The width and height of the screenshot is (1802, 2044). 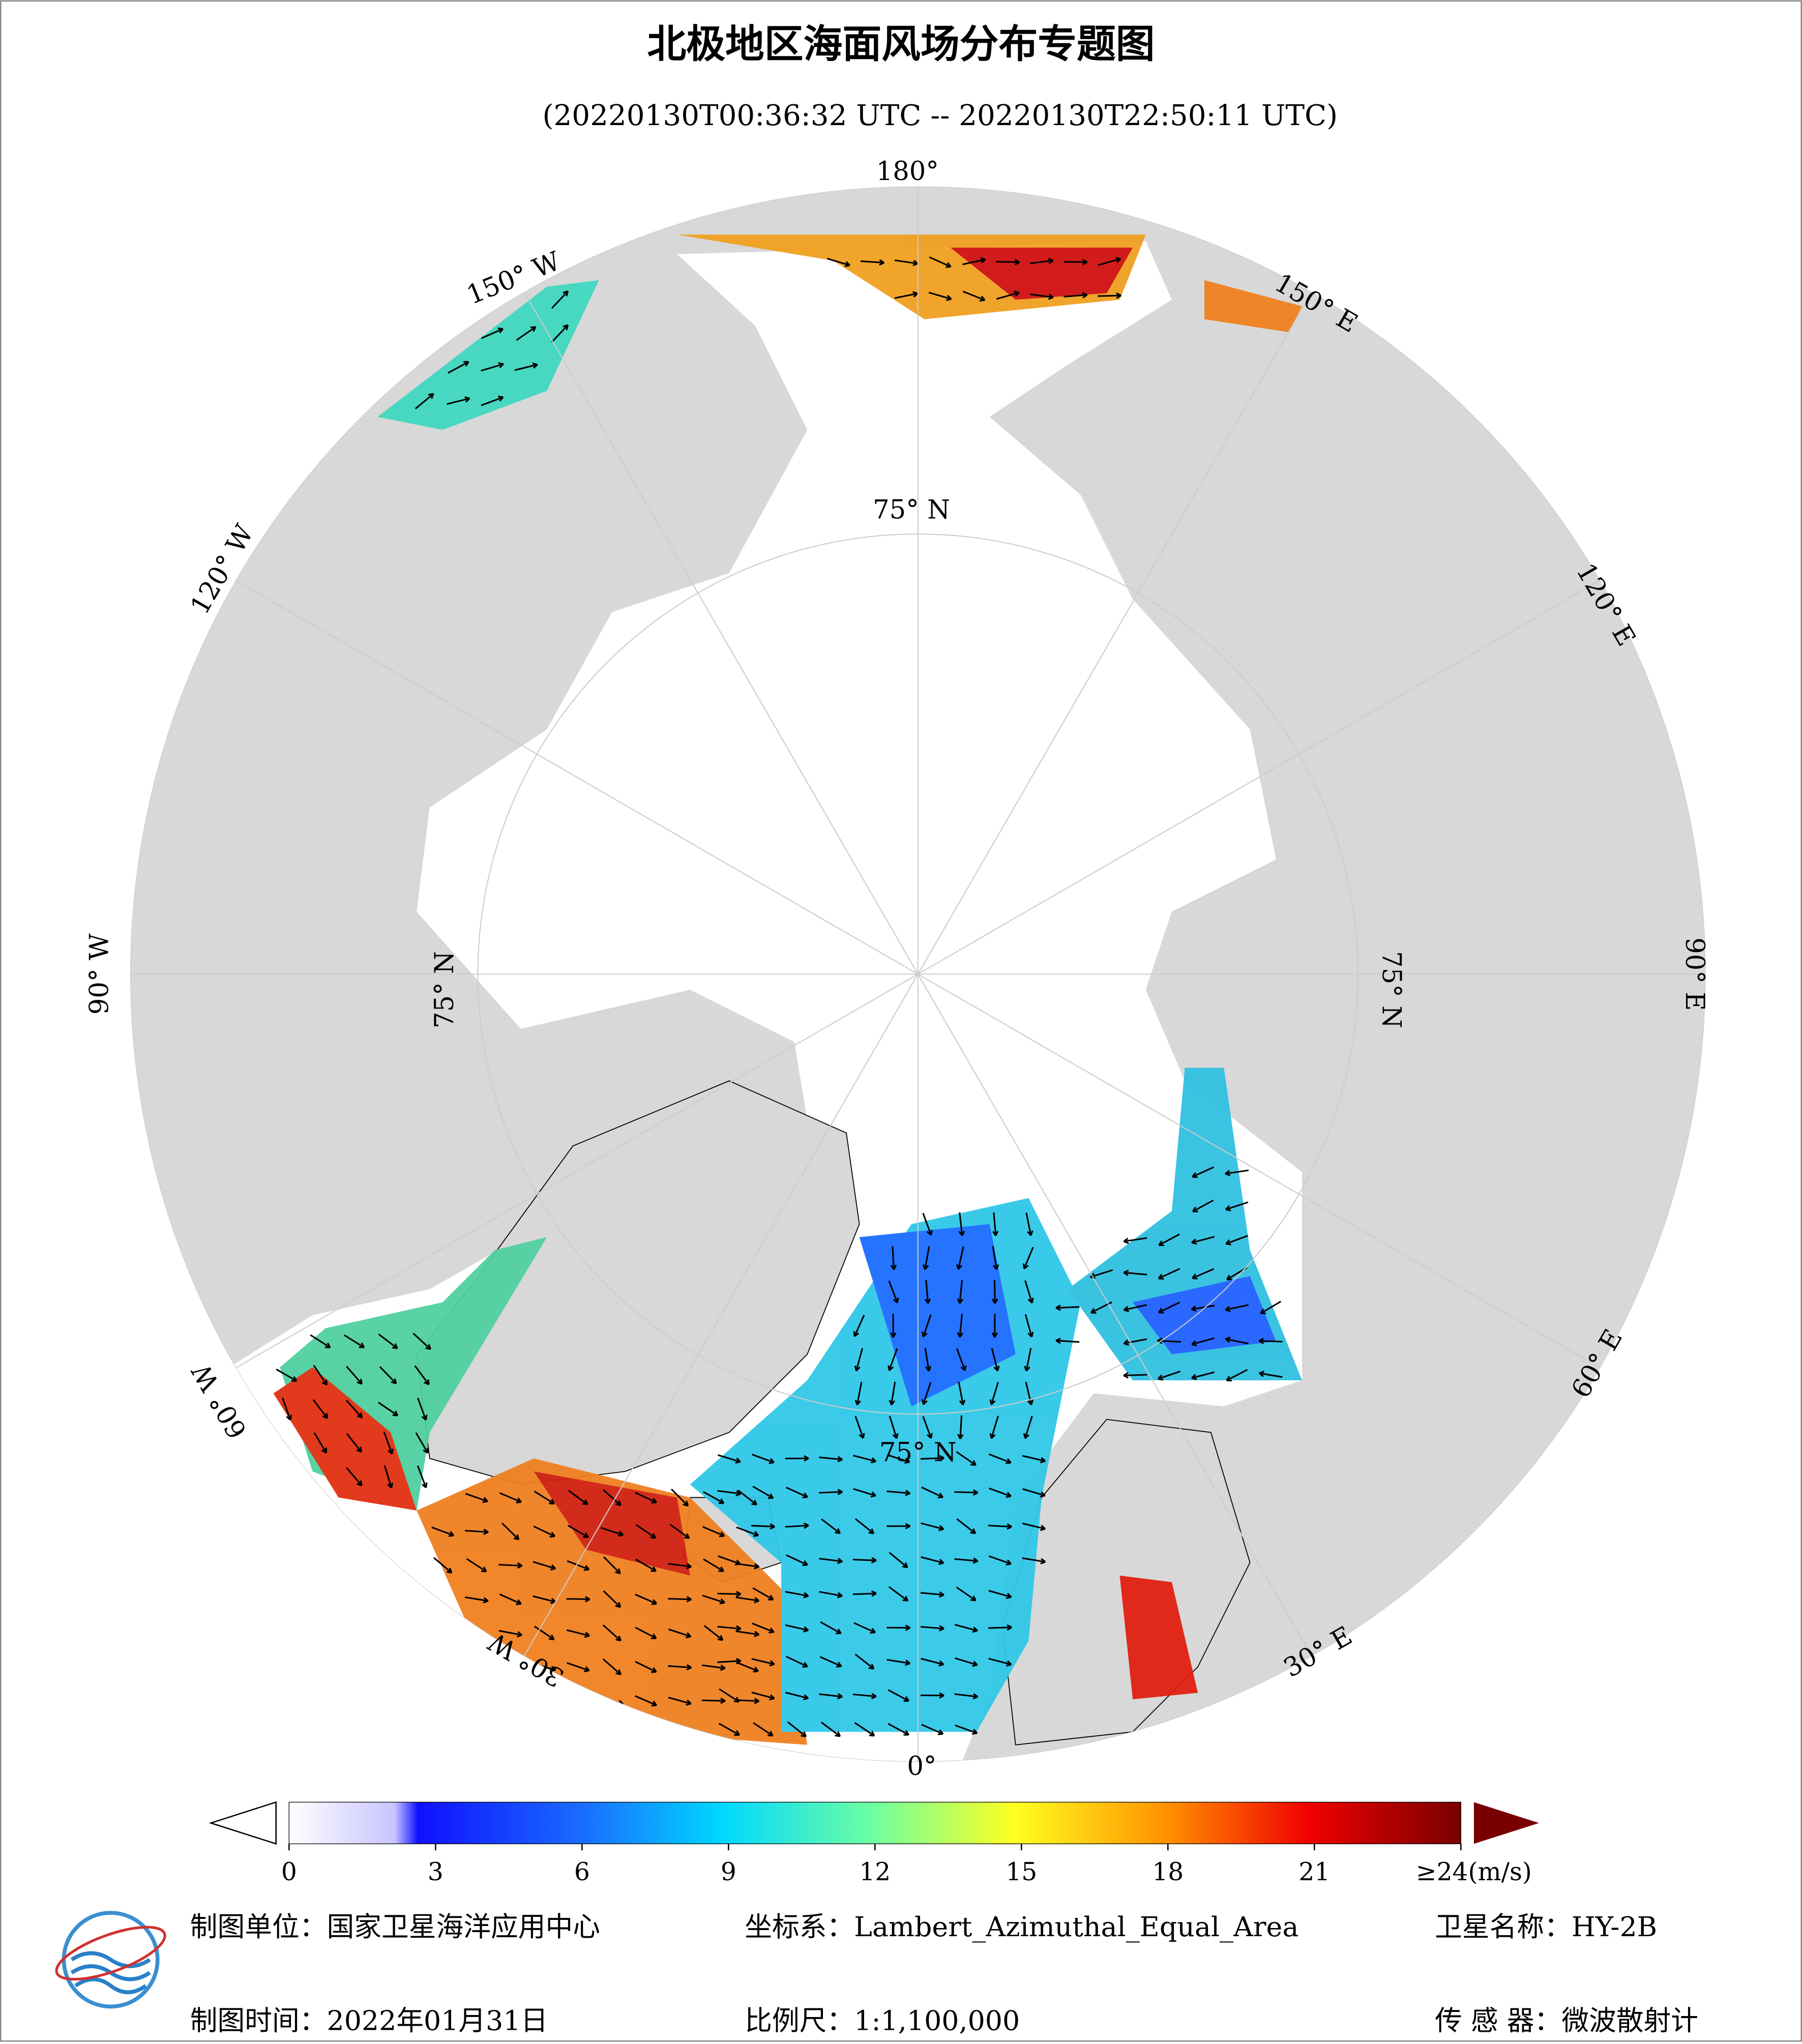 What do you see at coordinates (875, 1872) in the screenshot?
I see `colorbar-tick-label: 12` at bounding box center [875, 1872].